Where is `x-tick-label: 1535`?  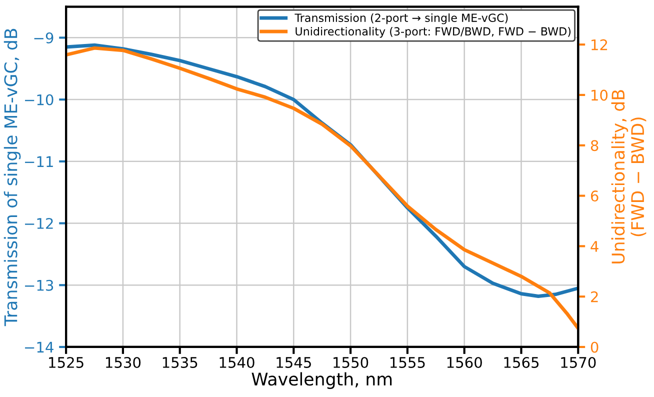 x-tick-label: 1535 is located at coordinates (180, 362).